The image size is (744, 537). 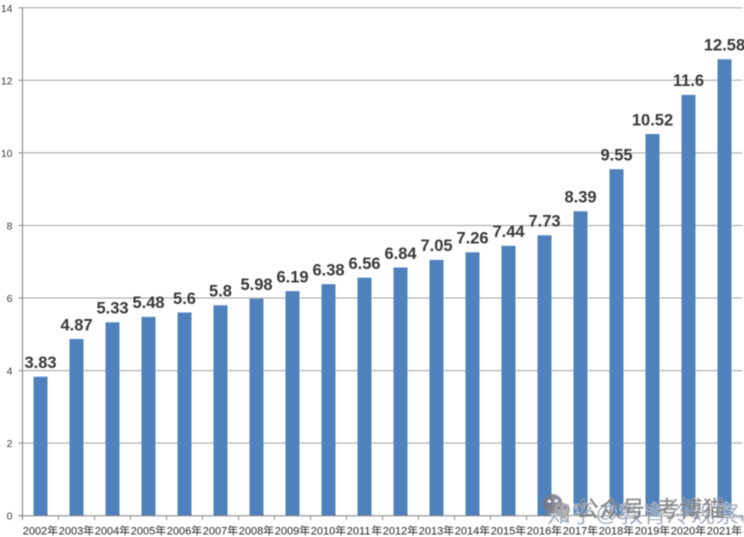 What do you see at coordinates (467, 531) in the screenshot?
I see `svg-text: 2014` at bounding box center [467, 531].